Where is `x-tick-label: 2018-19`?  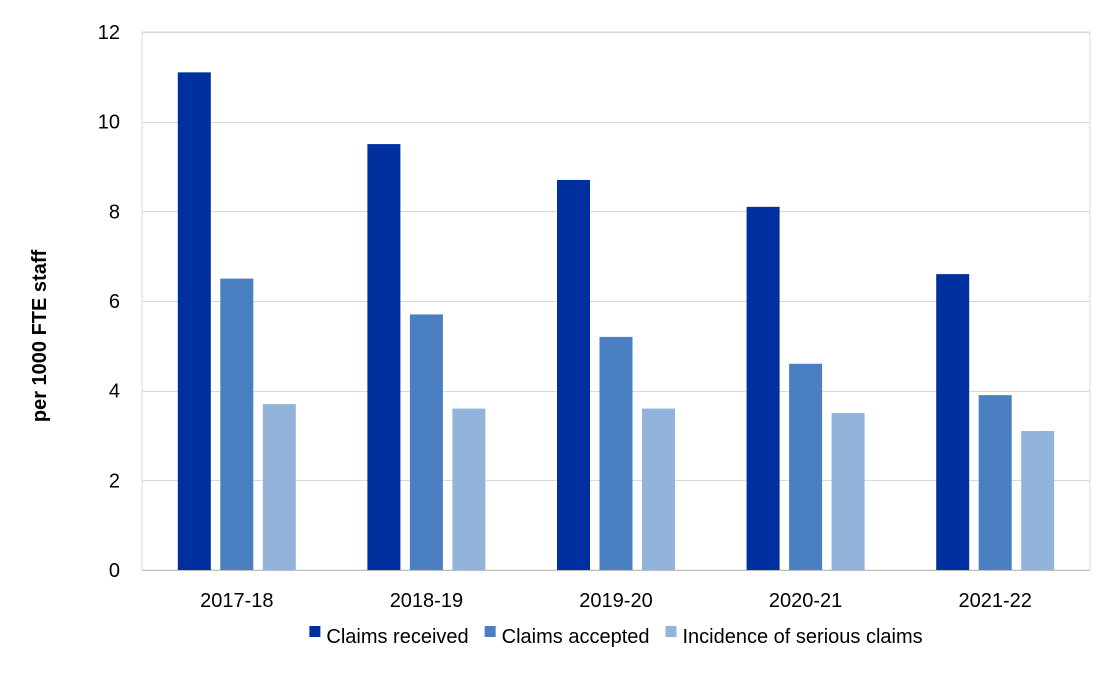
x-tick-label: 2018-19 is located at coordinates (426, 601).